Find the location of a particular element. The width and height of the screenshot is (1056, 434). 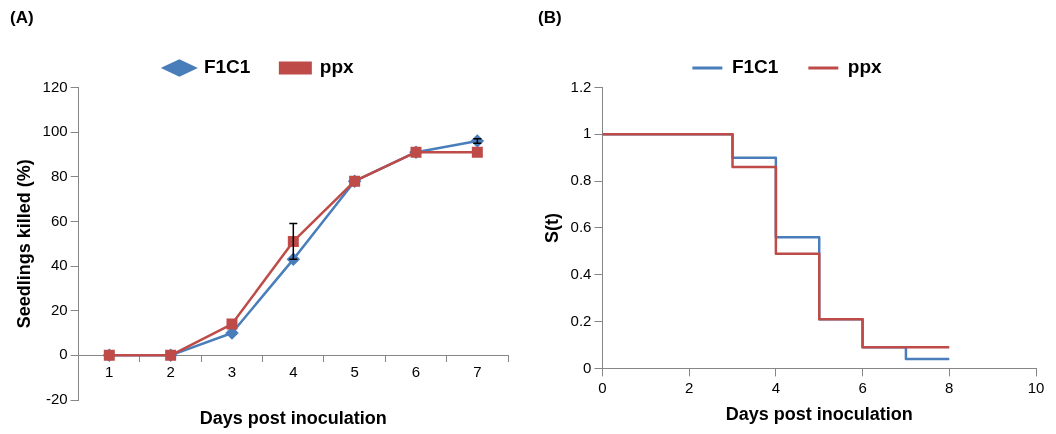

x-tick-label: 8 is located at coordinates (949, 387).